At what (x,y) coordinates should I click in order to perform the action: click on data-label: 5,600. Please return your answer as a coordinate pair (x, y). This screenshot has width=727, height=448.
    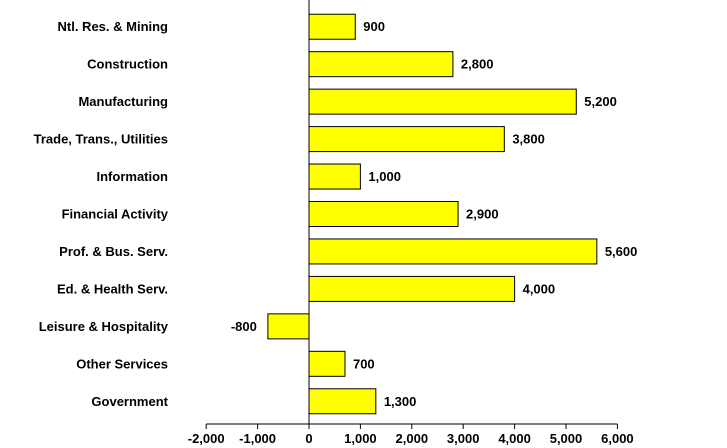
    Looking at the image, I should click on (621, 251).